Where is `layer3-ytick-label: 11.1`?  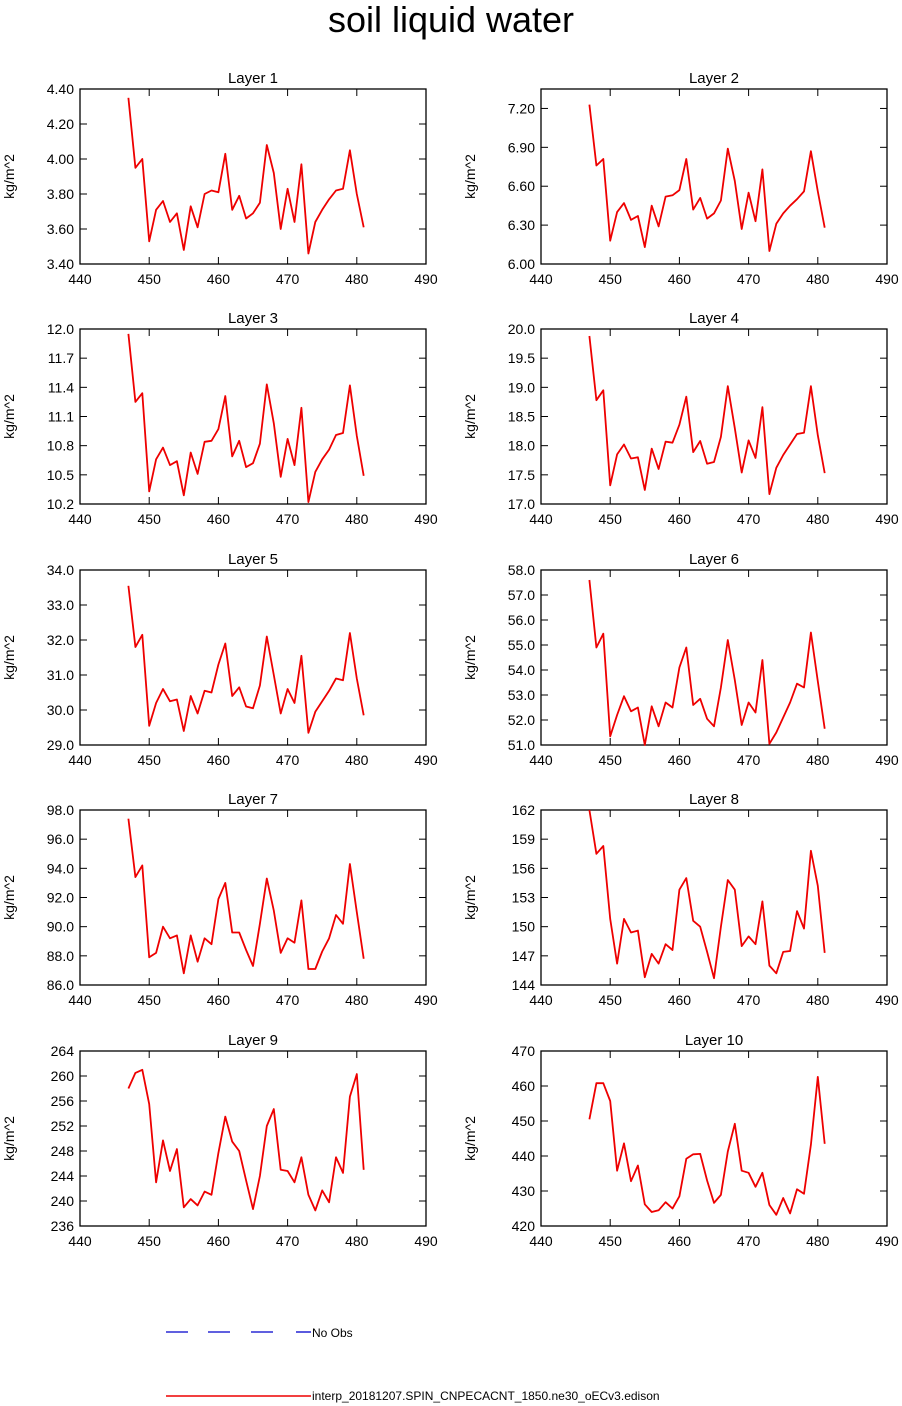 layer3-ytick-label: 11.1 is located at coordinates (61, 417).